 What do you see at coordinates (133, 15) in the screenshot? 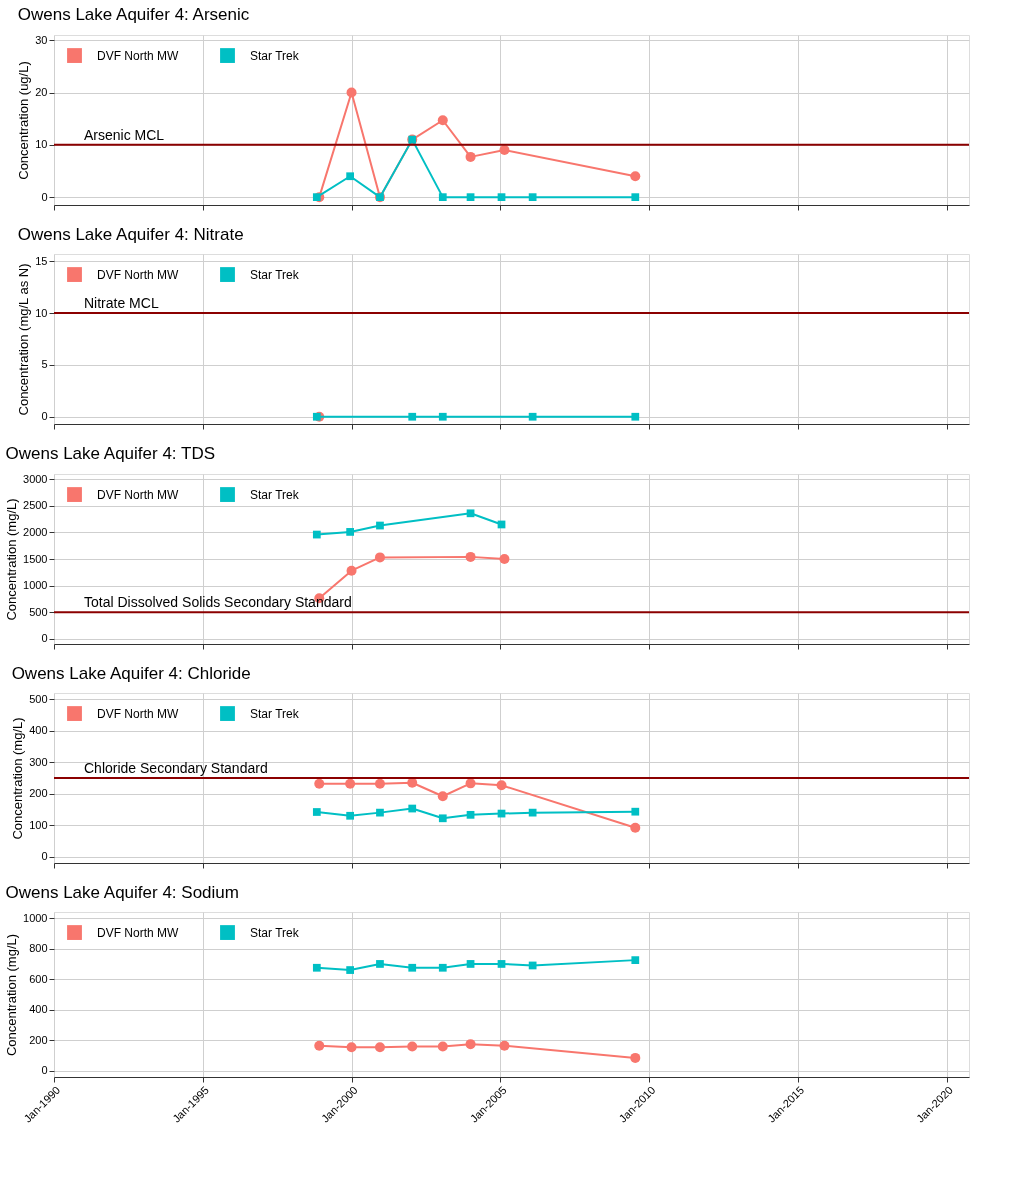
I see `chart-title: Owens Lake Aquifer 4: Arsenic` at bounding box center [133, 15].